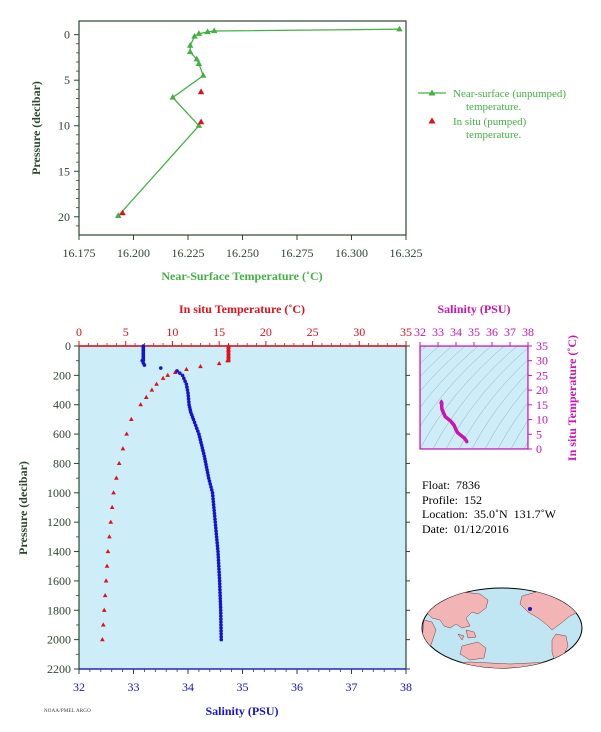  What do you see at coordinates (133, 253) in the screenshot?
I see `top-x-tick-label: 16.200` at bounding box center [133, 253].